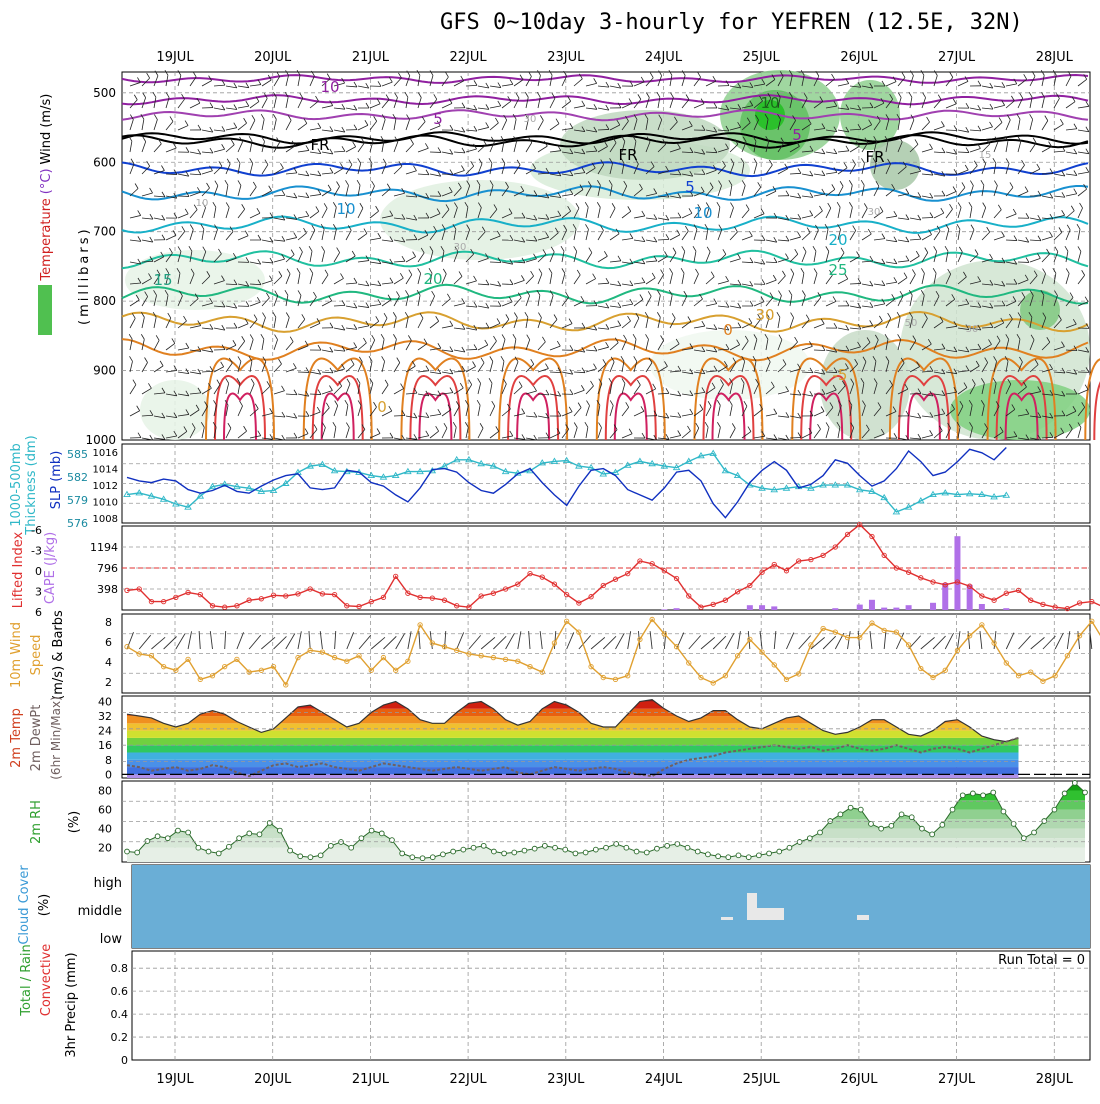 Image resolution: width=1100 pixels, height=1104 pixels. What do you see at coordinates (36, 738) in the screenshot?
I see `dewpt-ylabel-line: 2m DewPt` at bounding box center [36, 738].